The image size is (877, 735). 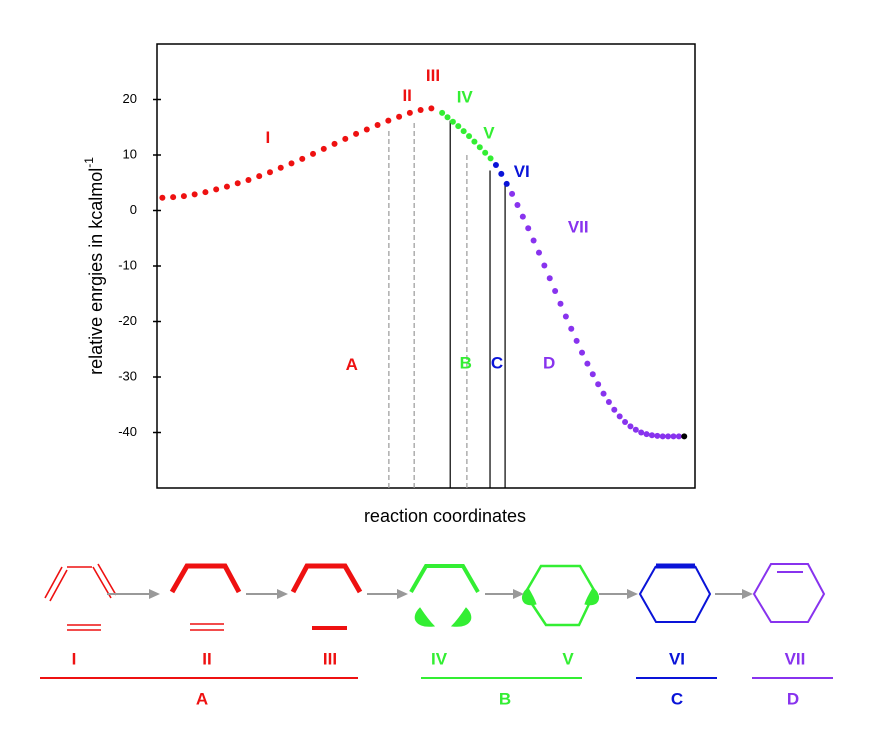 I want to click on molecule-i, so click(x=80, y=597).